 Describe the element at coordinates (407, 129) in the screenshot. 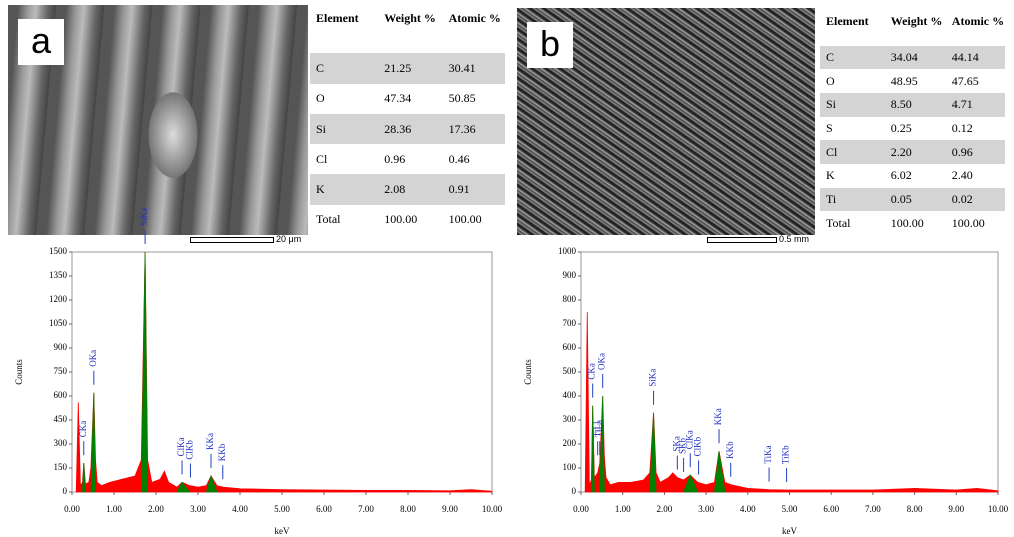

I see `table-row: Si 28.36 17.36` at that location.